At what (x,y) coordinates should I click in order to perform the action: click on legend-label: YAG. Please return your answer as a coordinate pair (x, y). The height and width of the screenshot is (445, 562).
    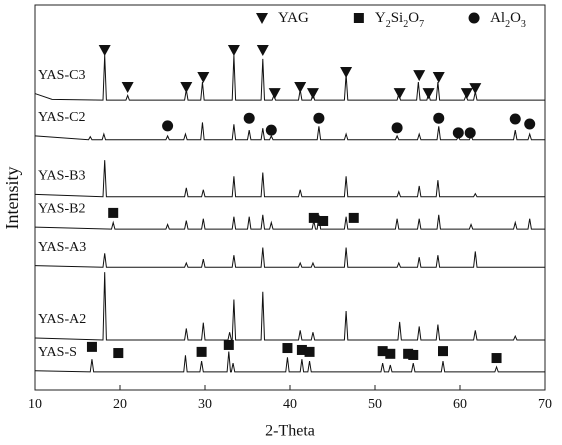
    Looking at the image, I should click on (293, 18).